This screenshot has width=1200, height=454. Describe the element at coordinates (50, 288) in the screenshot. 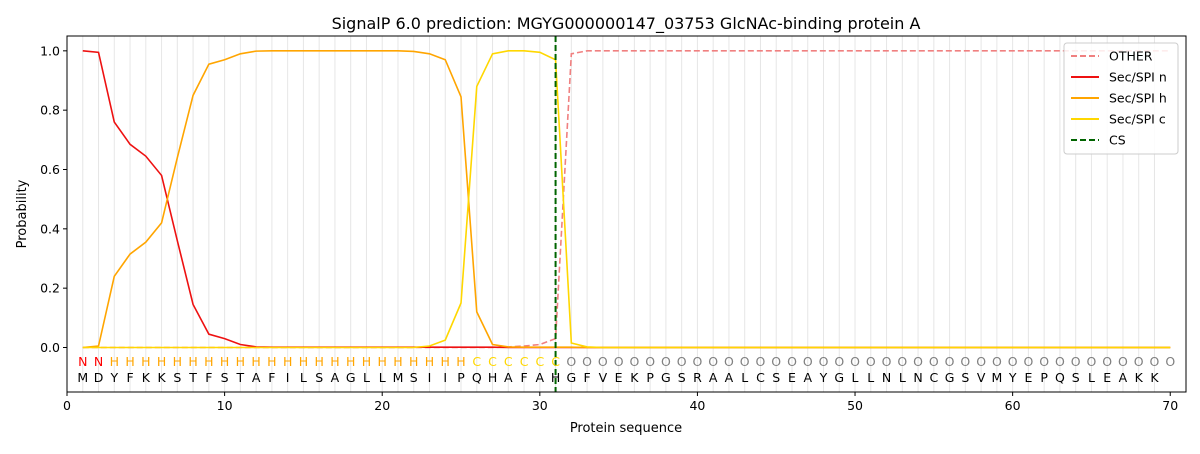

I see `y-tick-label: 0.2` at that location.